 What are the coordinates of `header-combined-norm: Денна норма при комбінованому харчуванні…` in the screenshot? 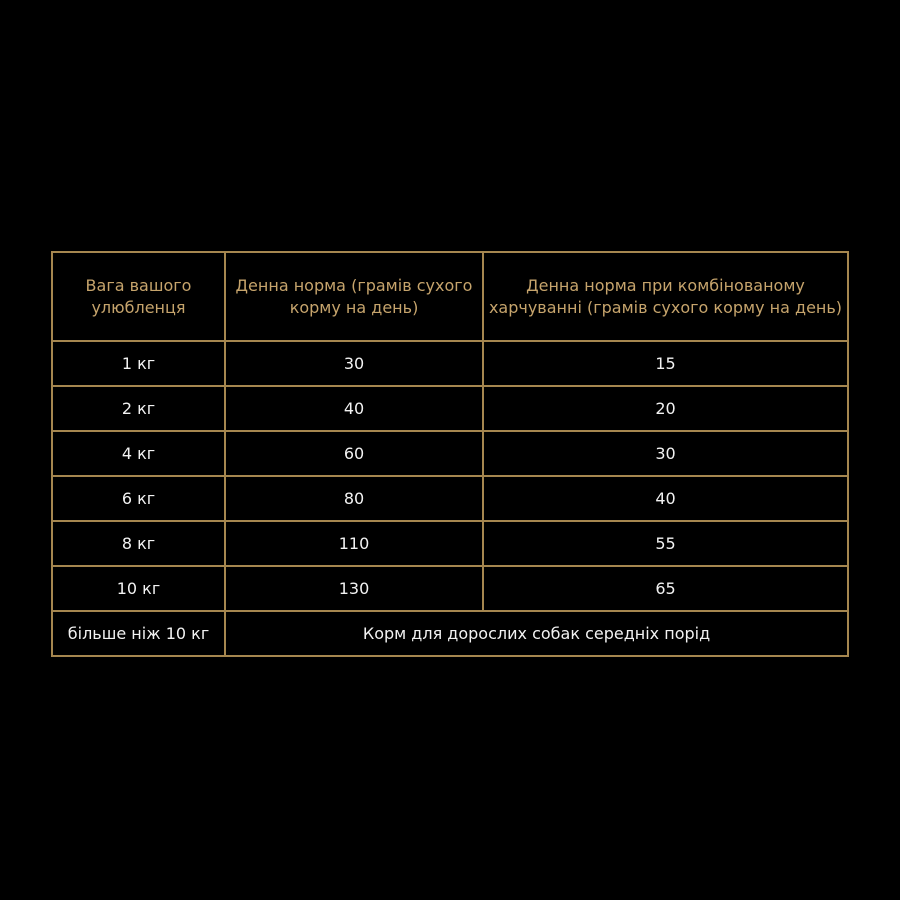 It's located at (665, 296).